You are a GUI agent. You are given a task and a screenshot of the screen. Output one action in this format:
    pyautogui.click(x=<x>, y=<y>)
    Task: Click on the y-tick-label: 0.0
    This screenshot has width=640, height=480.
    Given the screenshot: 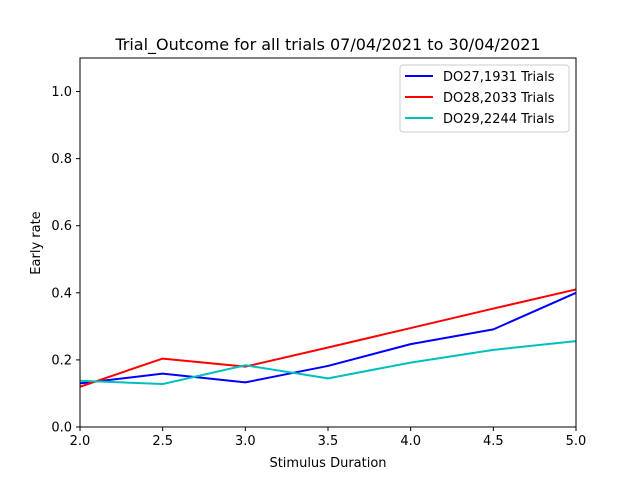 What is the action you would take?
    pyautogui.click(x=61, y=428)
    